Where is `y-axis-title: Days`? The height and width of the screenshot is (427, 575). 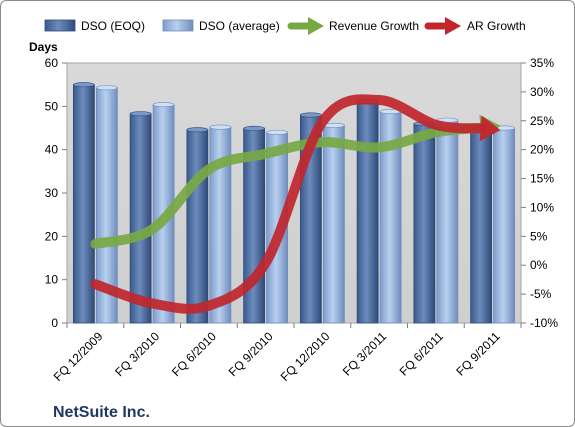 y-axis-title: Days is located at coordinates (43, 47).